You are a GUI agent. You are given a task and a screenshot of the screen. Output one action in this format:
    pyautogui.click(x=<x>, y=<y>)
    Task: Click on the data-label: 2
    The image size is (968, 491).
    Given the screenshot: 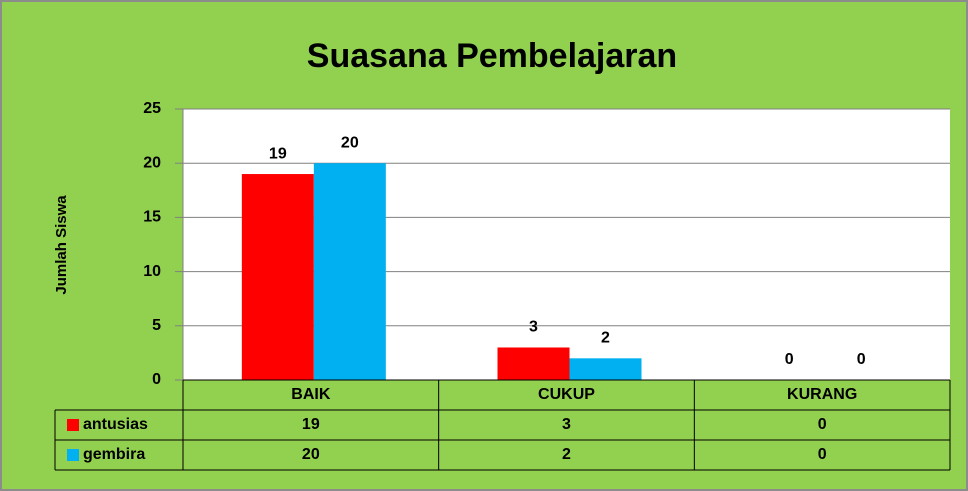 What is the action you would take?
    pyautogui.click(x=605, y=338)
    